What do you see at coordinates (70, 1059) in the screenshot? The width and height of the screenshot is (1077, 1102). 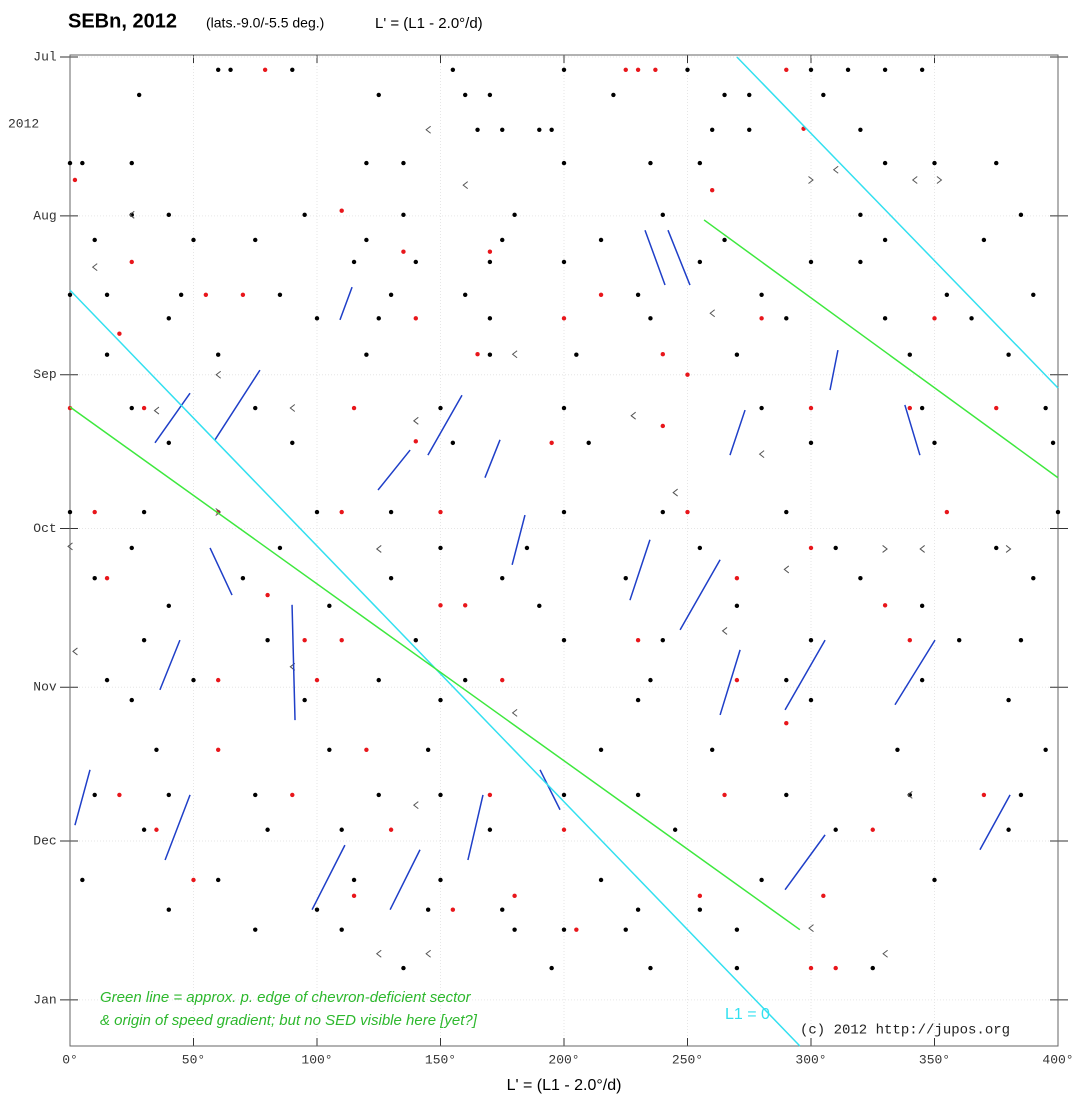 I see `x-tick-label: 0°` at bounding box center [70, 1059].